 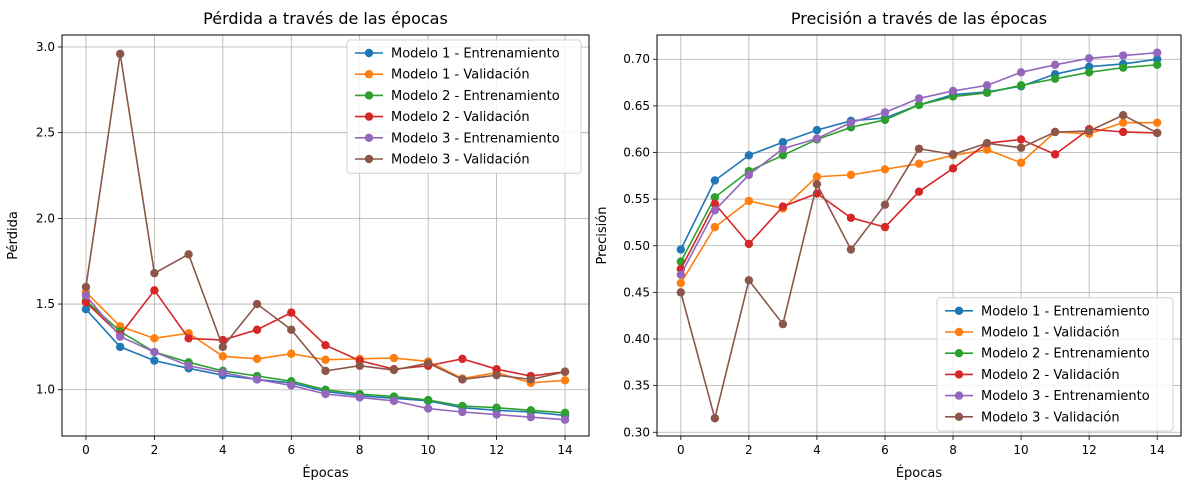 What do you see at coordinates (919, 473) in the screenshot?
I see `x-axis-label: Épocas` at bounding box center [919, 473].